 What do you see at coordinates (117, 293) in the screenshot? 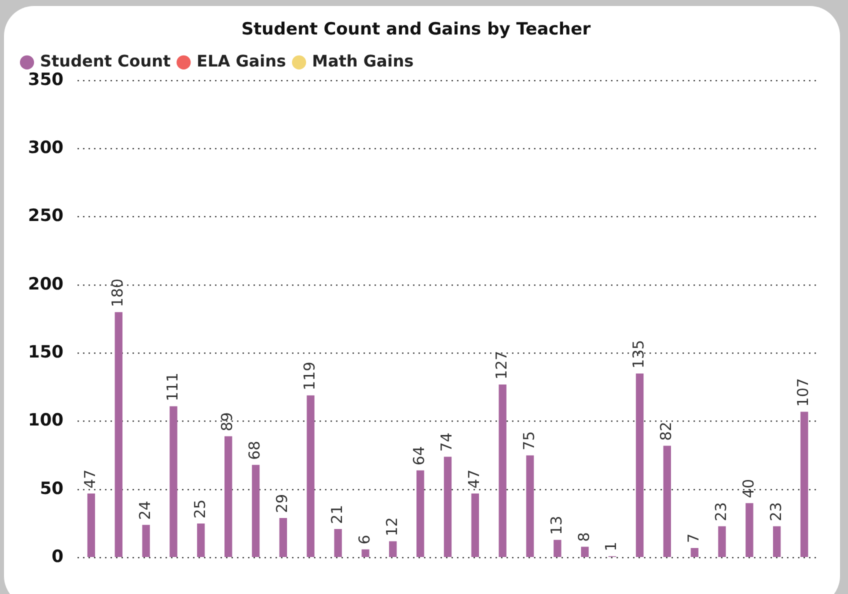
I see `data-label: 180` at bounding box center [117, 293].